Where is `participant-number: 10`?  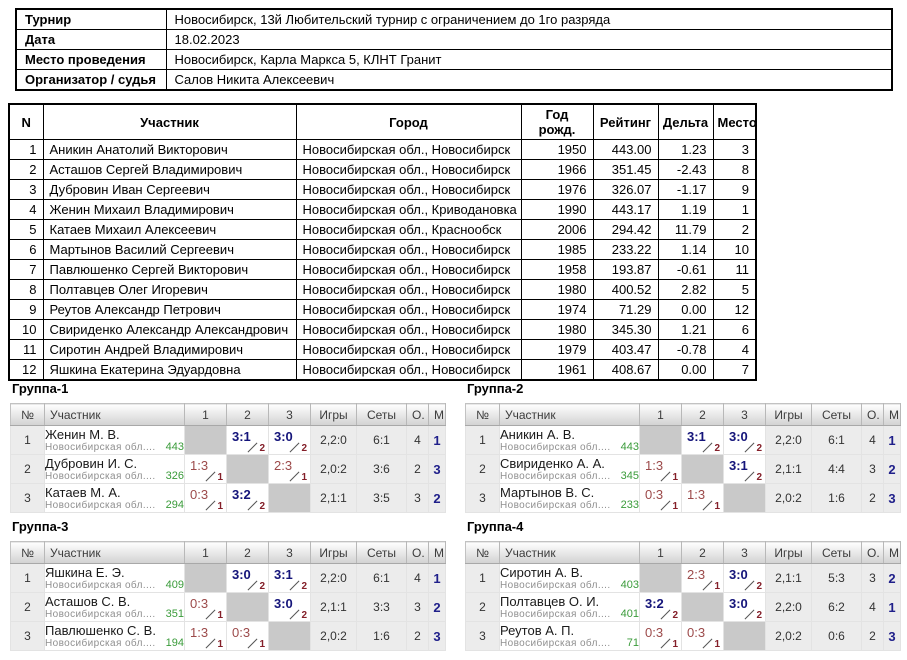 participant-number: 10 is located at coordinates (26, 329).